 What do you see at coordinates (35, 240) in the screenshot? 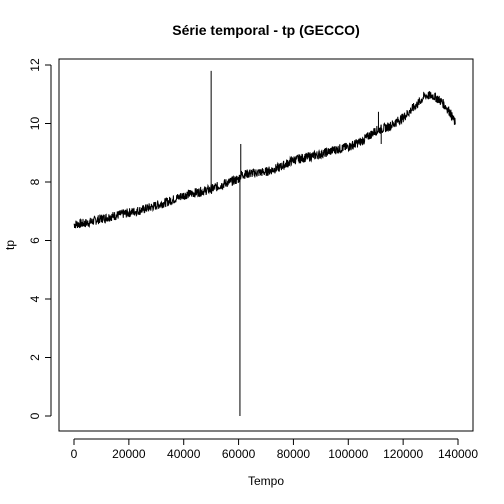
I see `y-tick-label: 6` at bounding box center [35, 240].